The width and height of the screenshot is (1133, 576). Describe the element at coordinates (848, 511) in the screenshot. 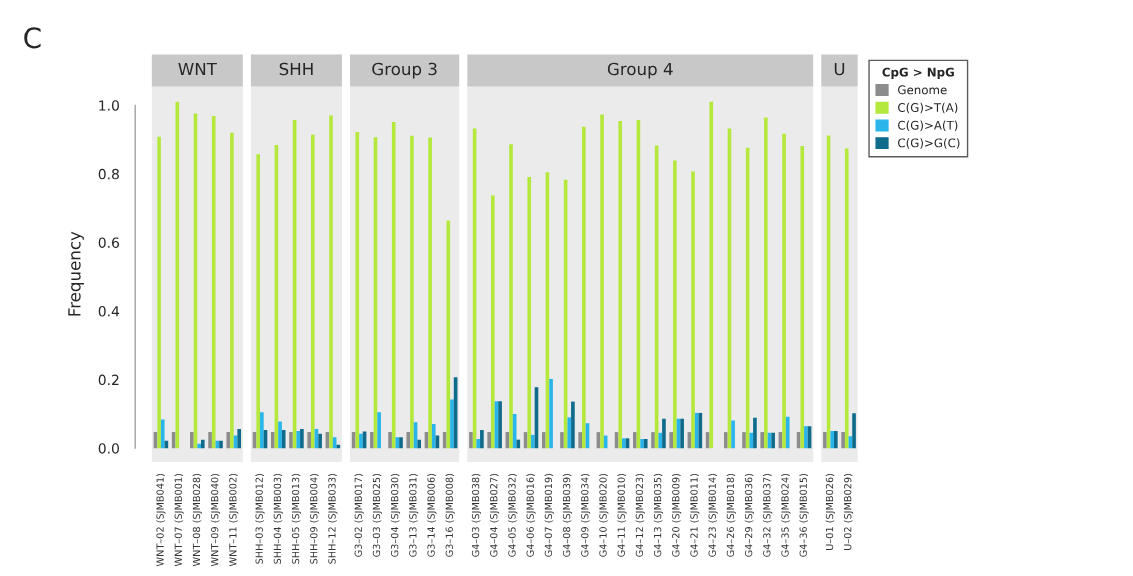

I see `x-tick-label: U–02 (SJMB029)` at that location.